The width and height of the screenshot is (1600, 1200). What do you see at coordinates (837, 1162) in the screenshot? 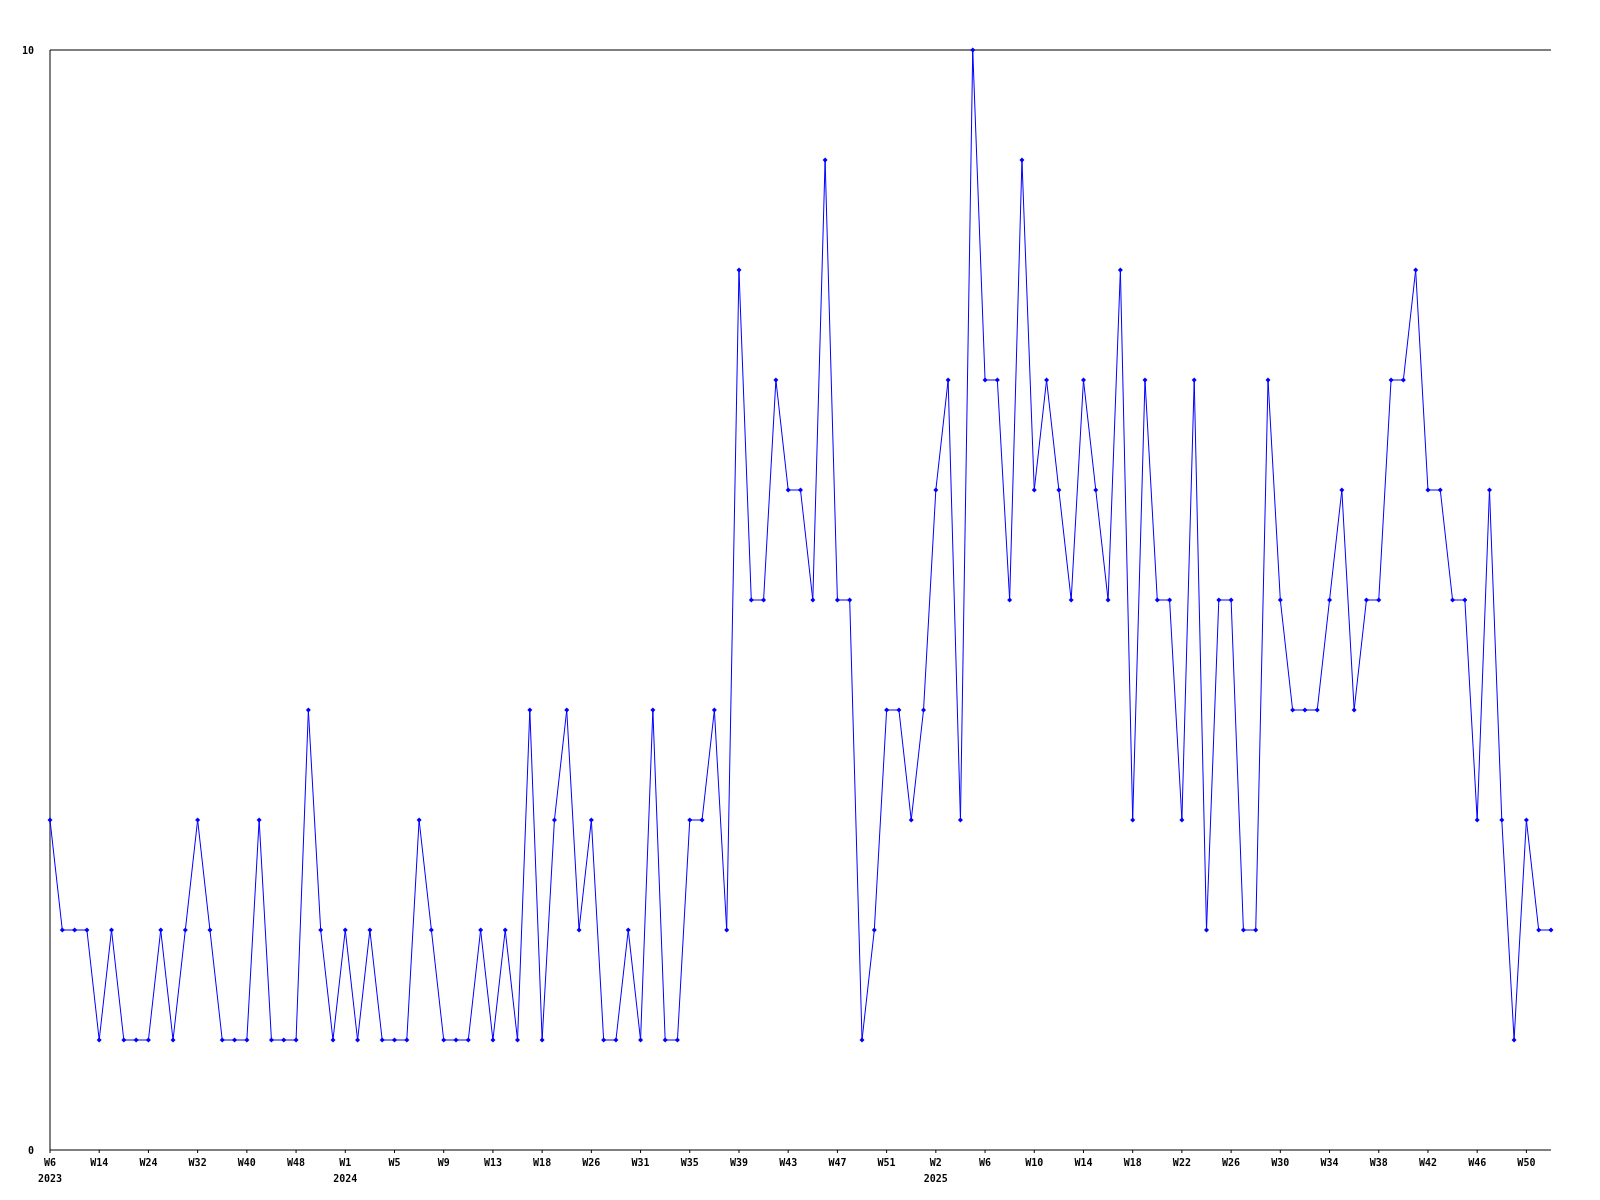
I see `x-tick-label: W47` at bounding box center [837, 1162].